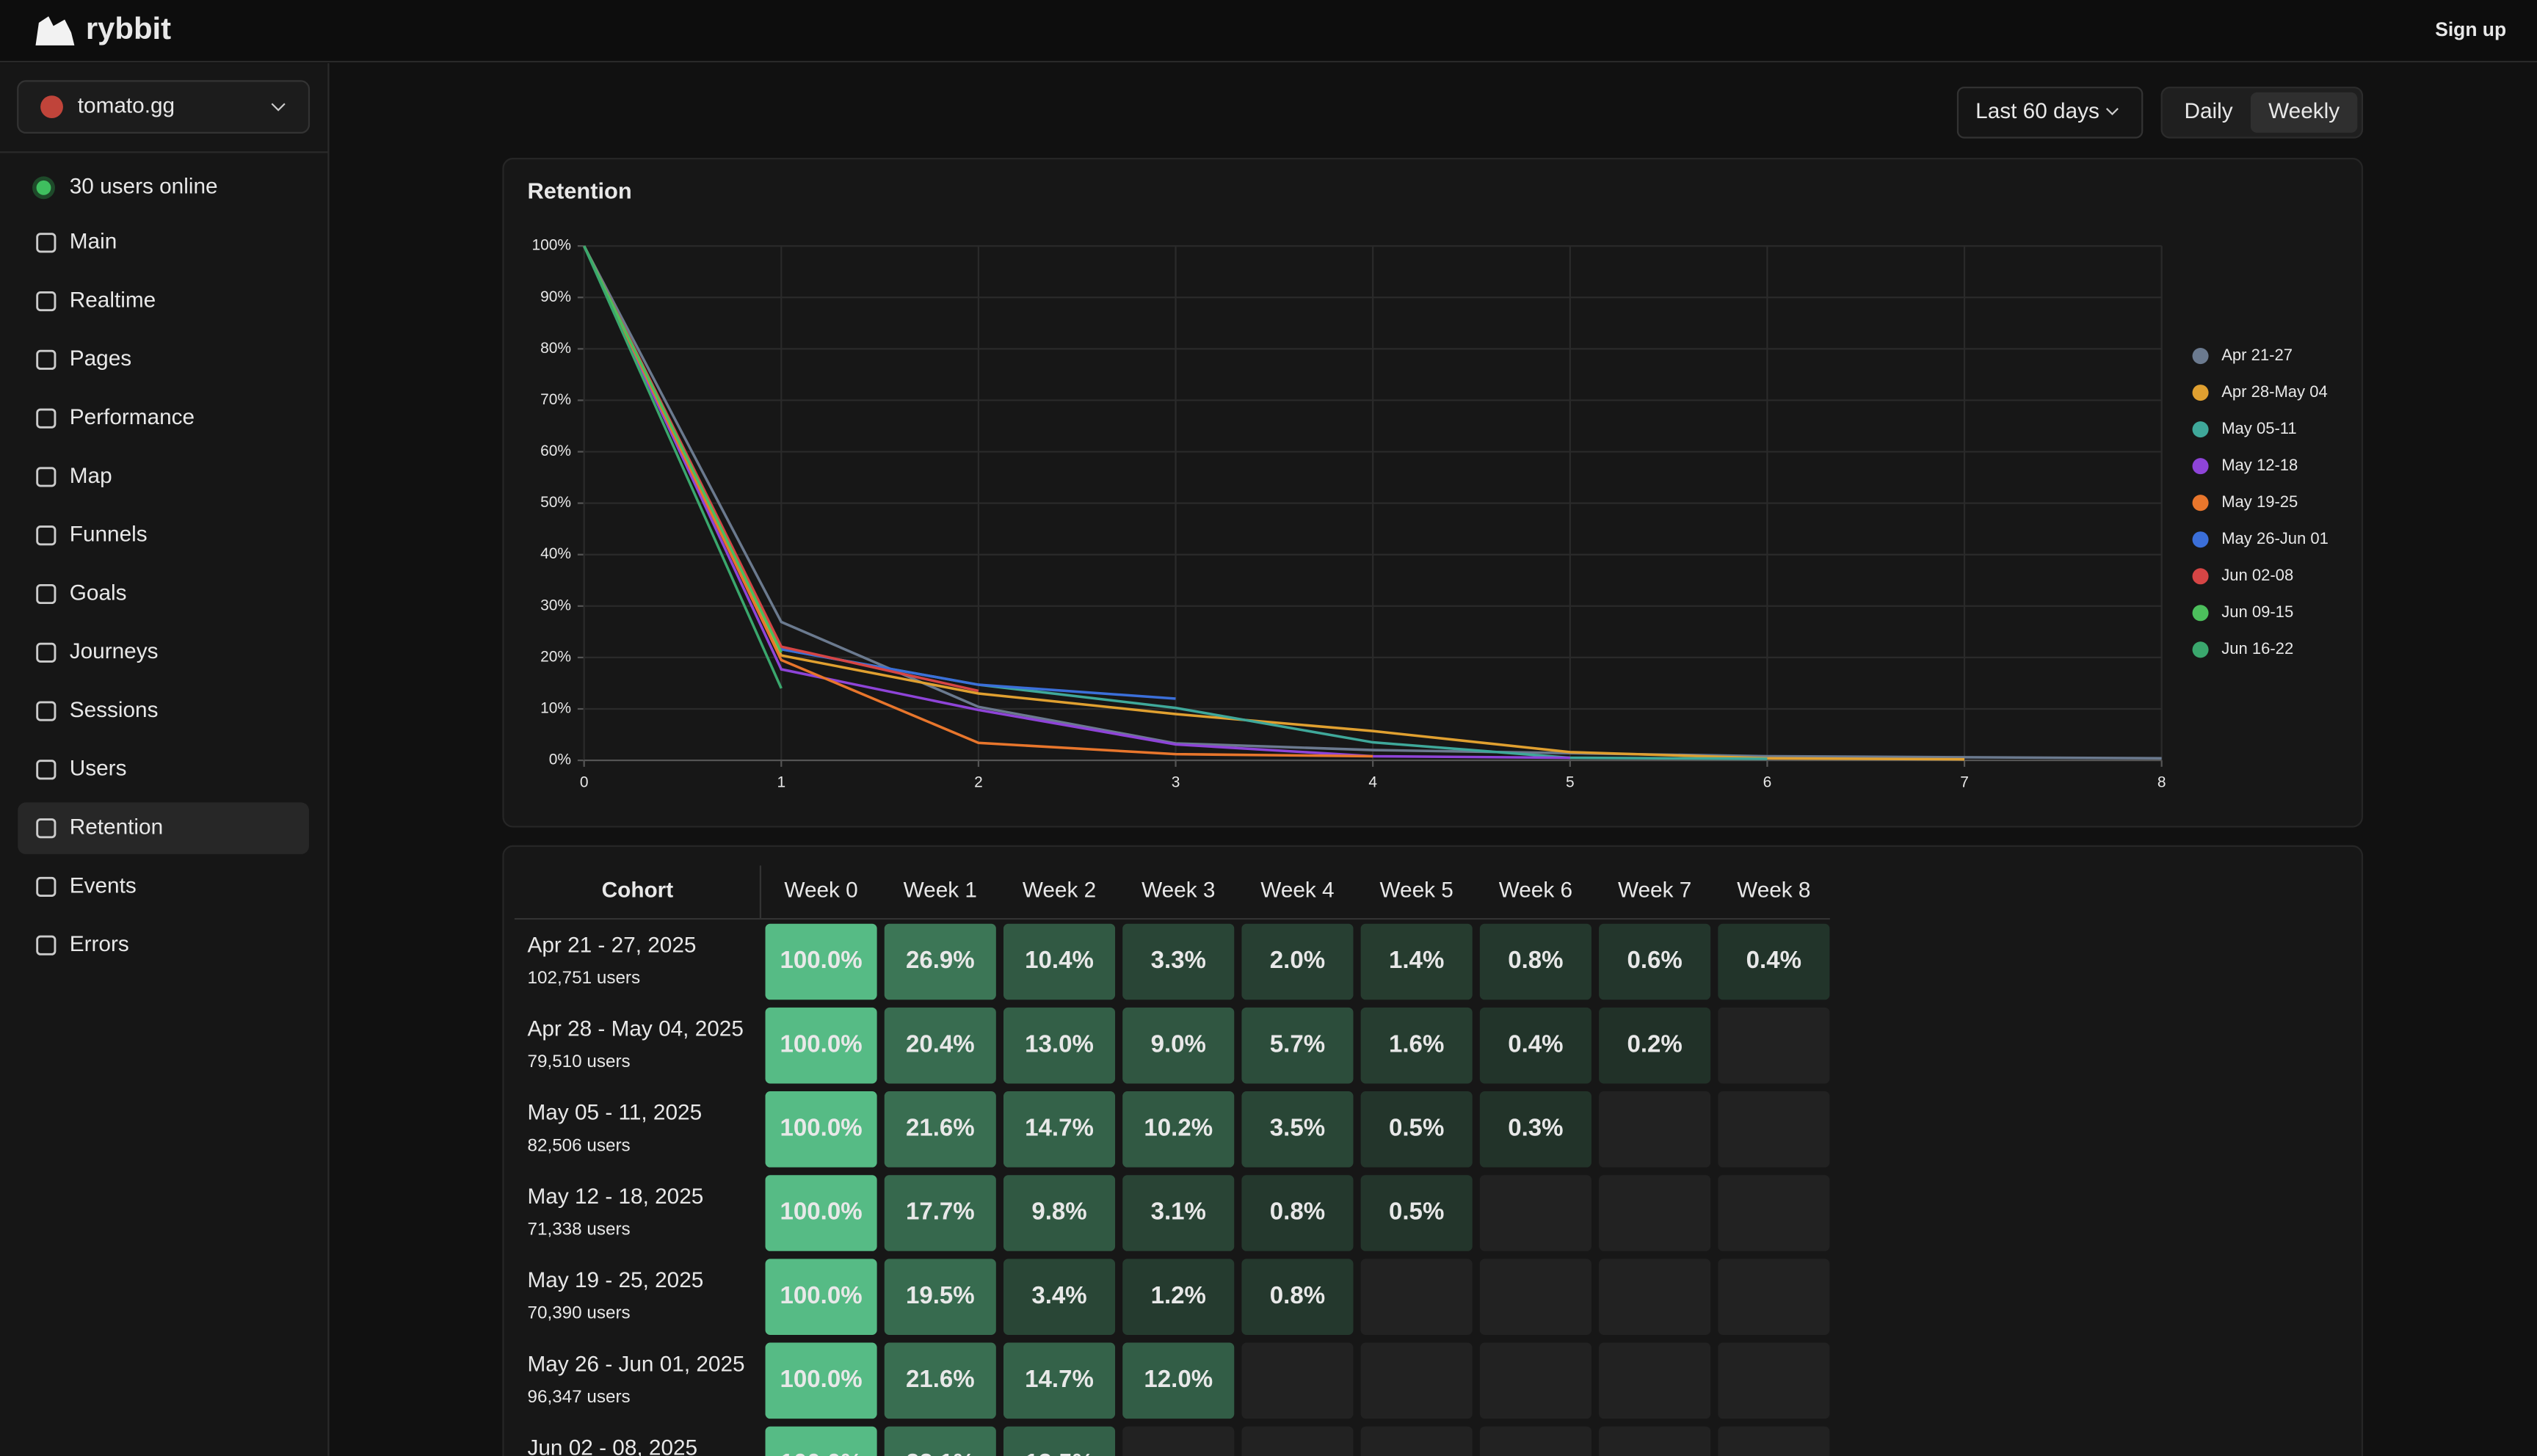 Image resolution: width=2537 pixels, height=1456 pixels. Describe the element at coordinates (579, 1230) in the screenshot. I see `cohort-users: 71,338 users` at that location.